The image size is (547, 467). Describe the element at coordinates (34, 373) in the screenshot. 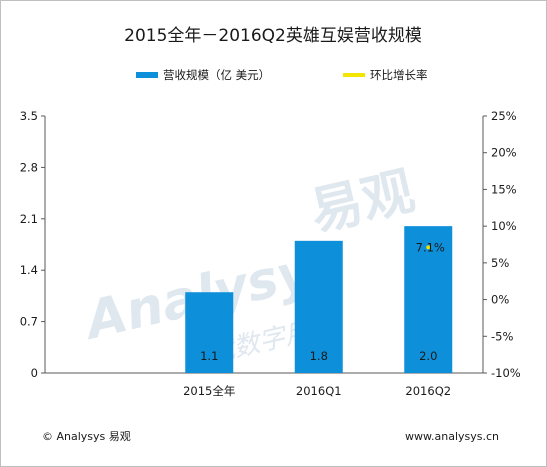

I see `y-left-tick-label: 0` at that location.